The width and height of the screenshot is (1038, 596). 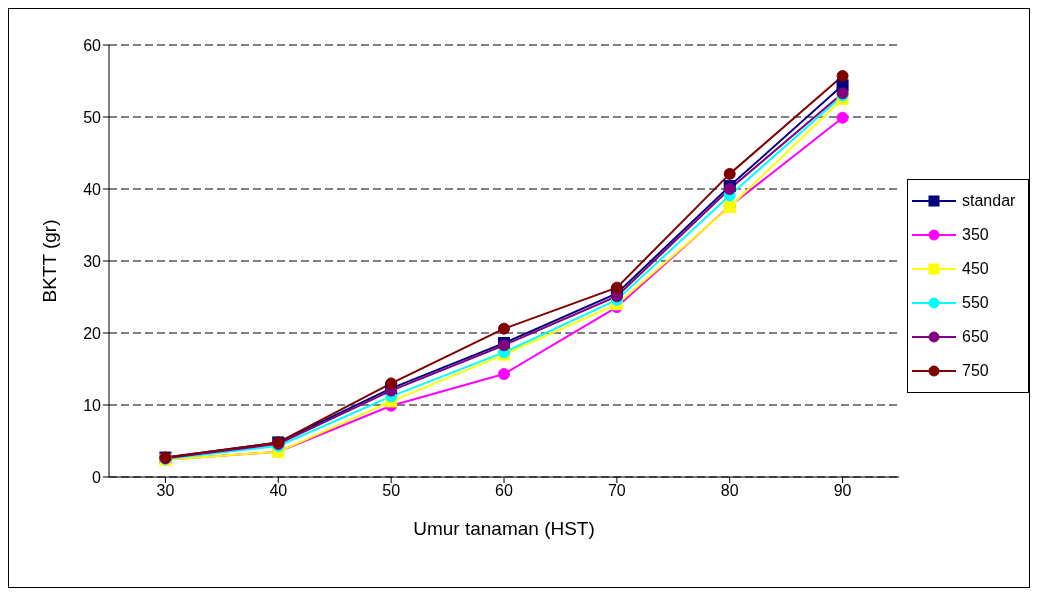 What do you see at coordinates (975, 269) in the screenshot?
I see `legend-label: 450` at bounding box center [975, 269].